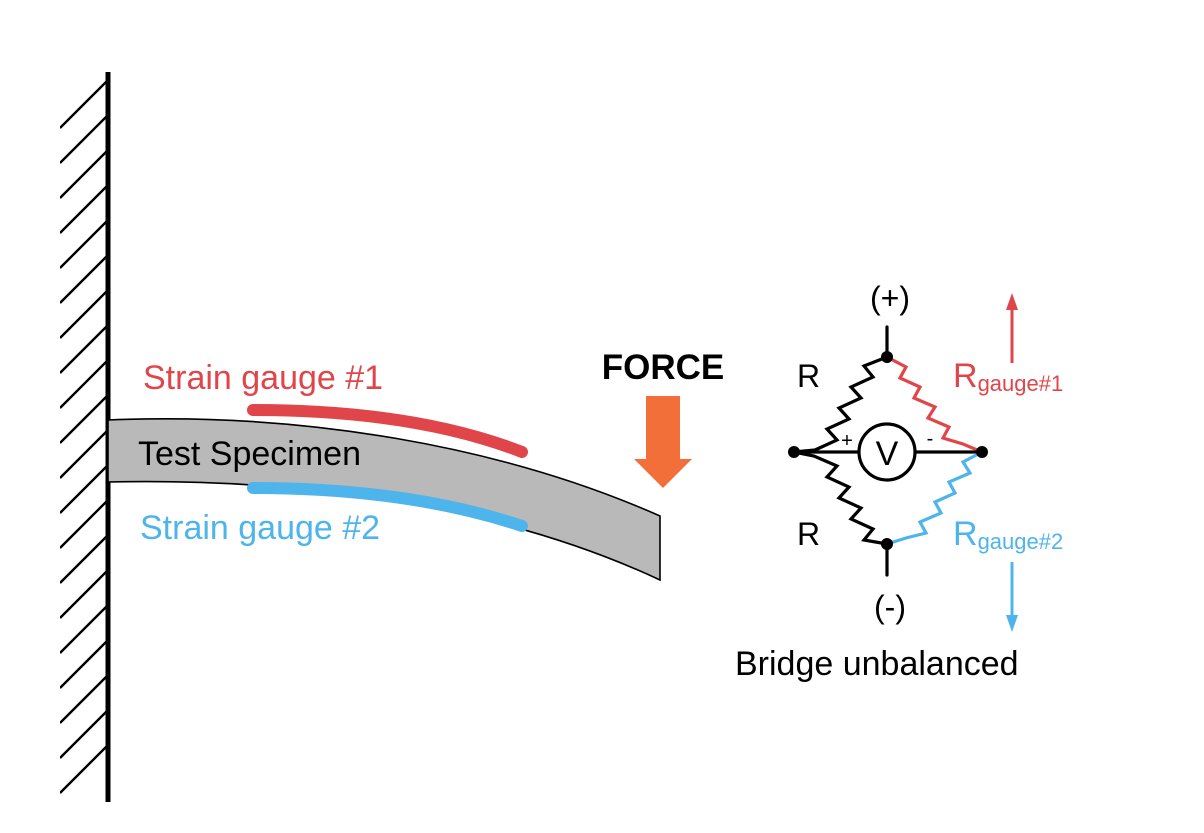 This screenshot has width=1204, height=833. Describe the element at coordinates (1012, 597) in the screenshot. I see `arrow-down-icon` at that location.